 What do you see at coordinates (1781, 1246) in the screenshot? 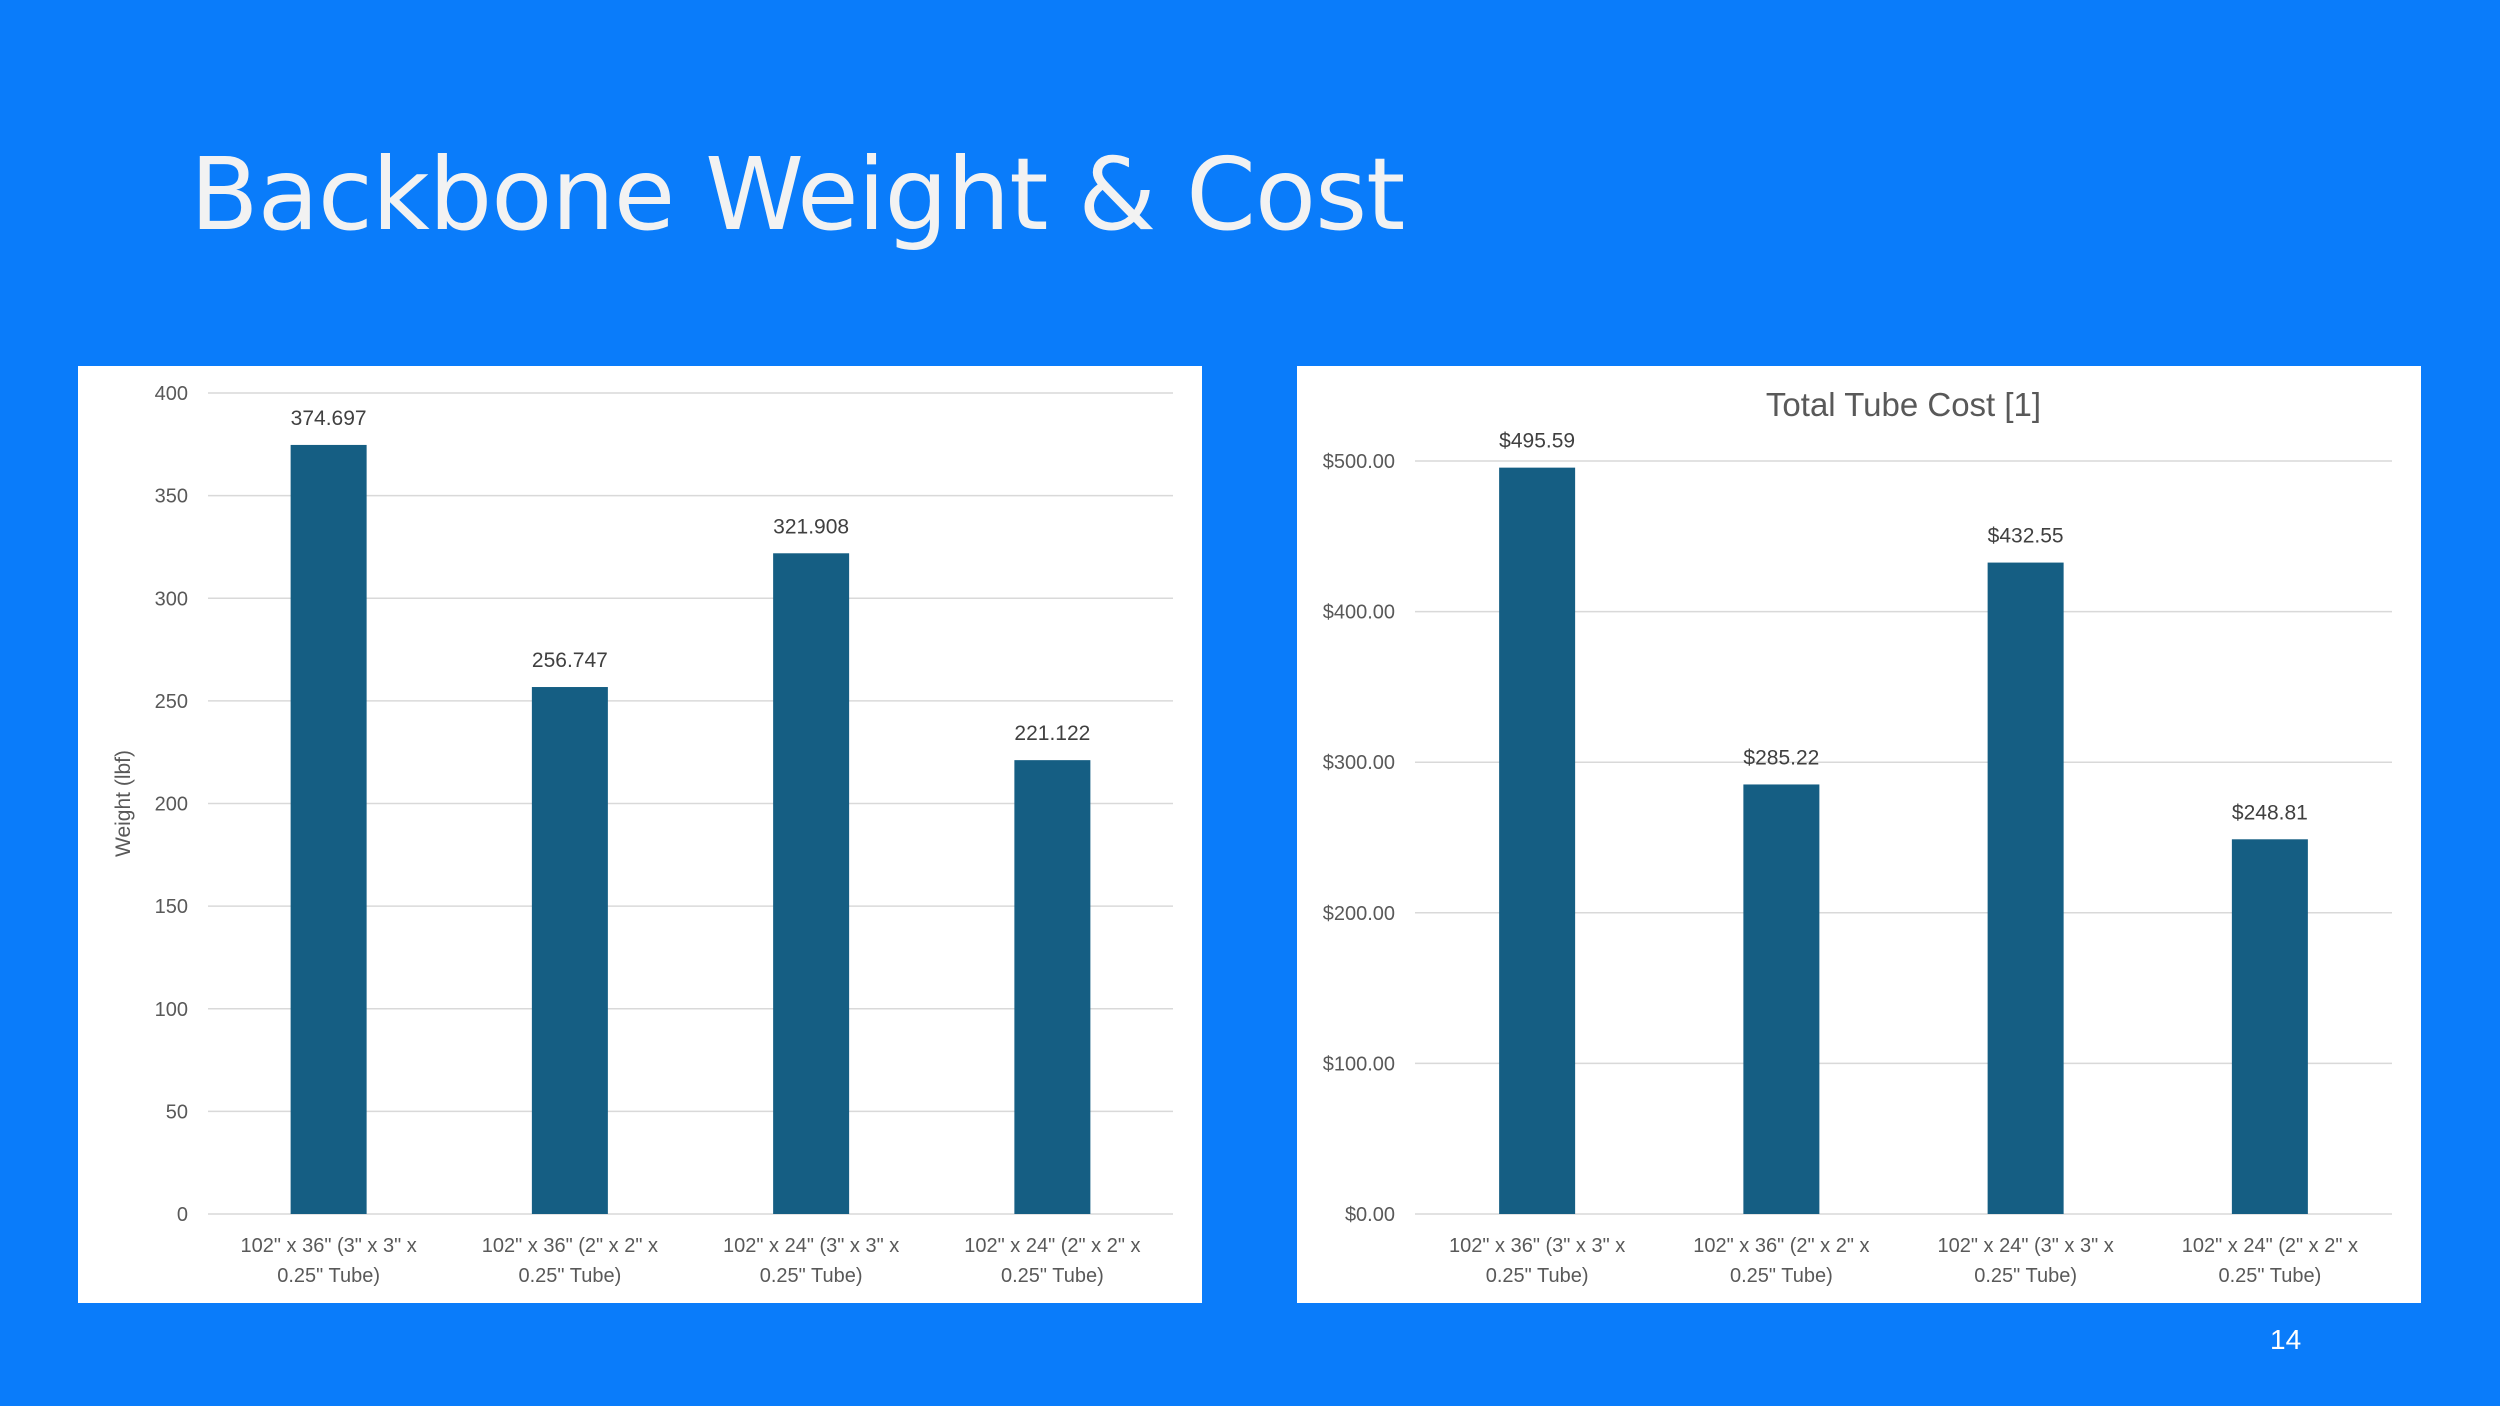
I see `cost-category-label: 102" x 36" (2" x 2" x` at bounding box center [1781, 1246].